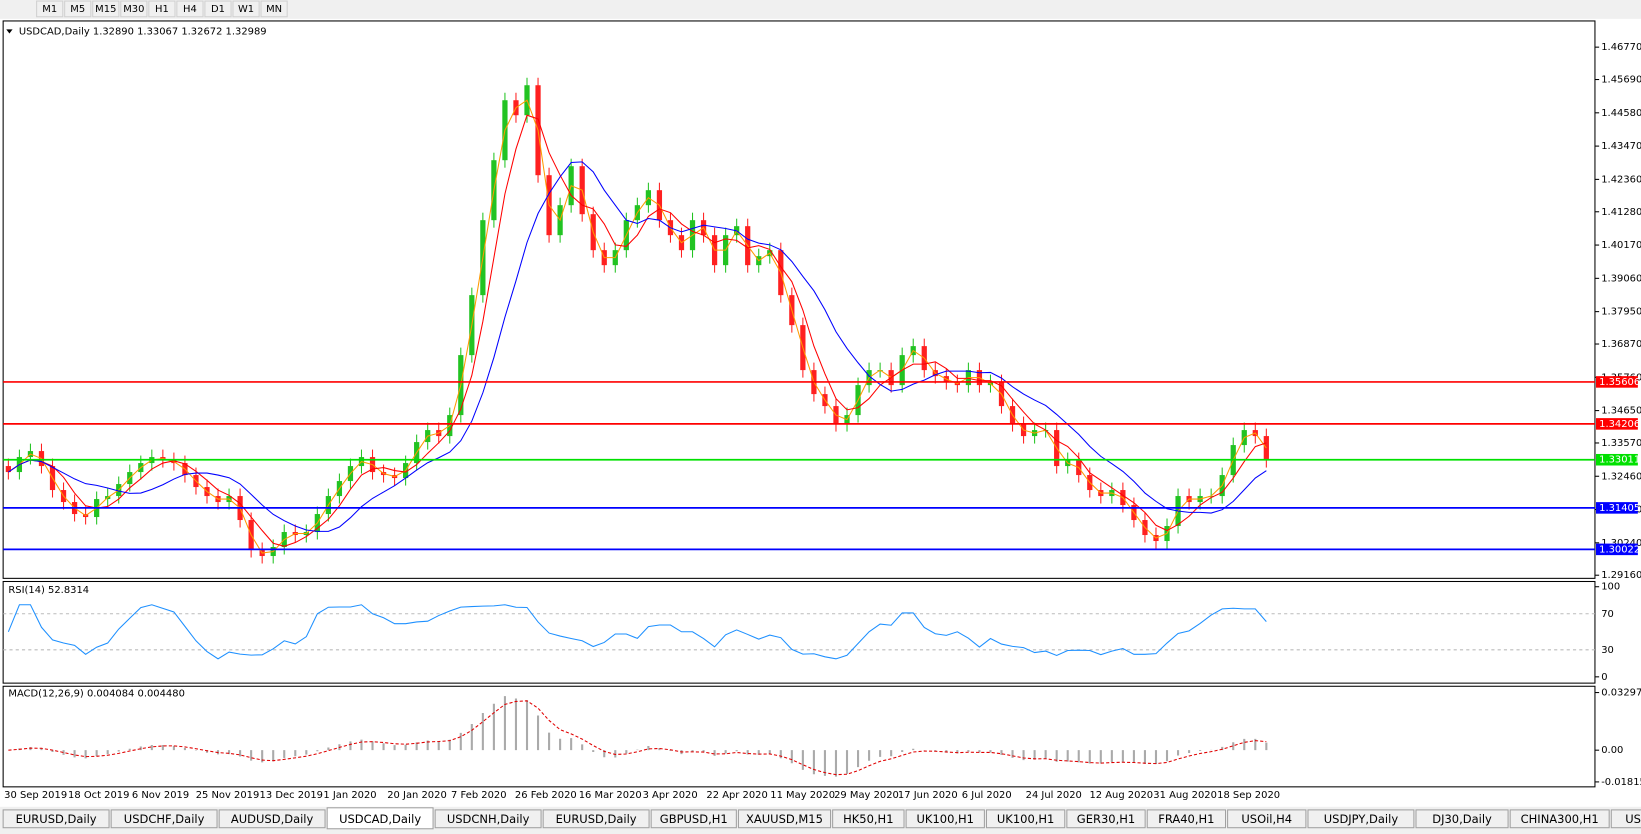 The image size is (1641, 834). I want to click on timeframe-label: W1, so click(246, 9).